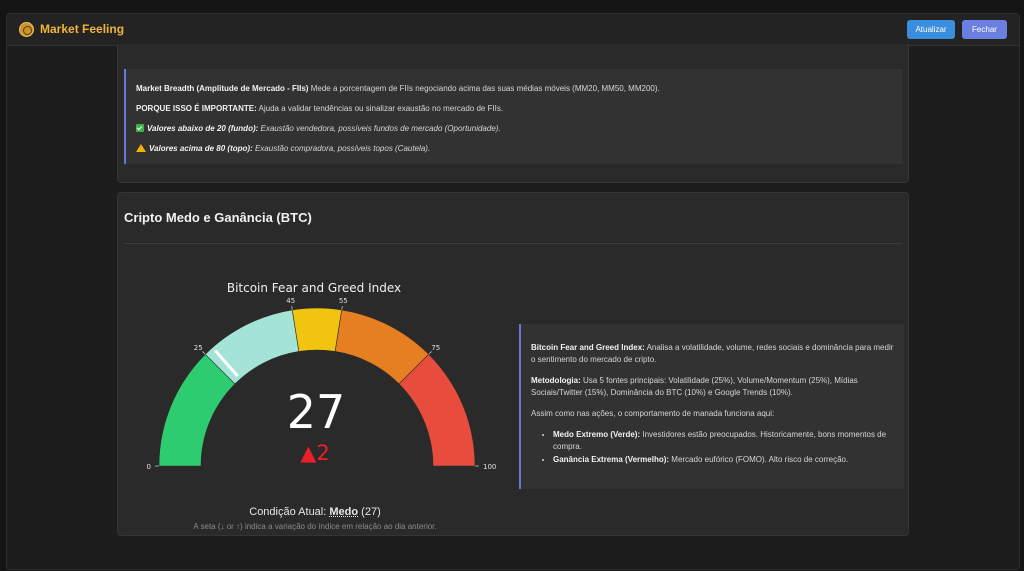  What do you see at coordinates (203, 128) in the screenshot?
I see `low-values-label: Valores abaixo de 20 (fundo):` at bounding box center [203, 128].